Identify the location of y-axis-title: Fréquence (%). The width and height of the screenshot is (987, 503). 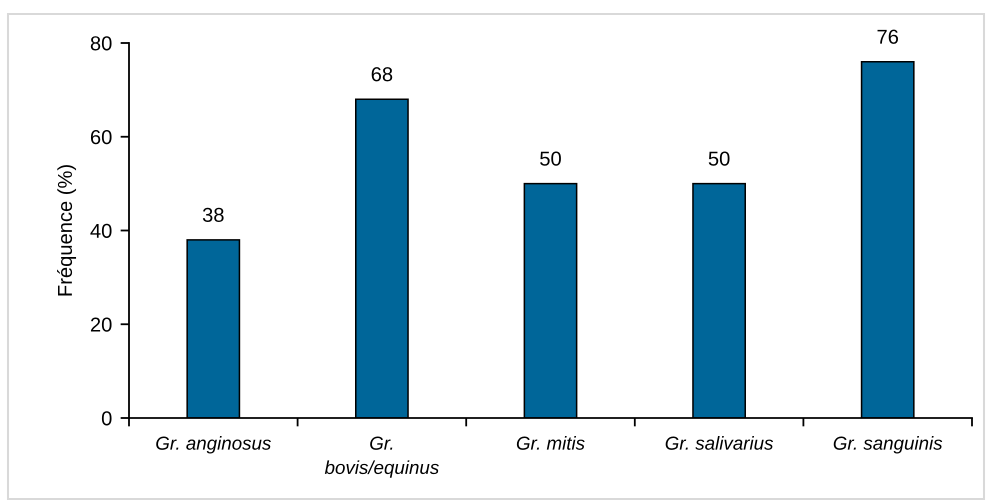
(66, 230).